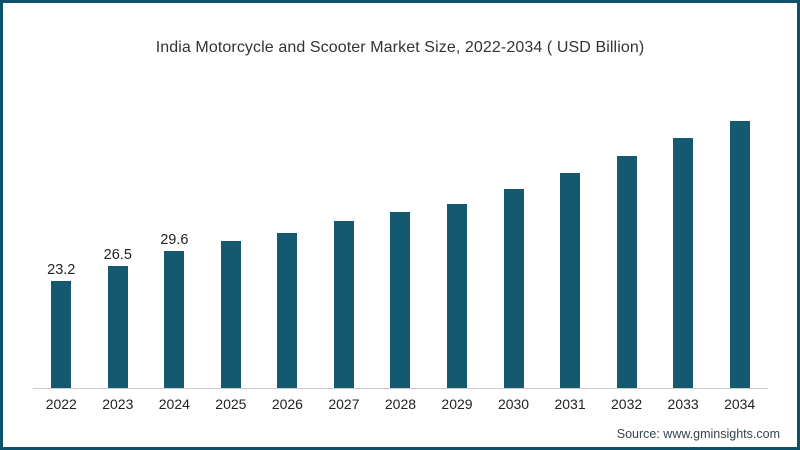 The height and width of the screenshot is (450, 800). Describe the element at coordinates (117, 255) in the screenshot. I see `bar-value-label: 26.5` at that location.